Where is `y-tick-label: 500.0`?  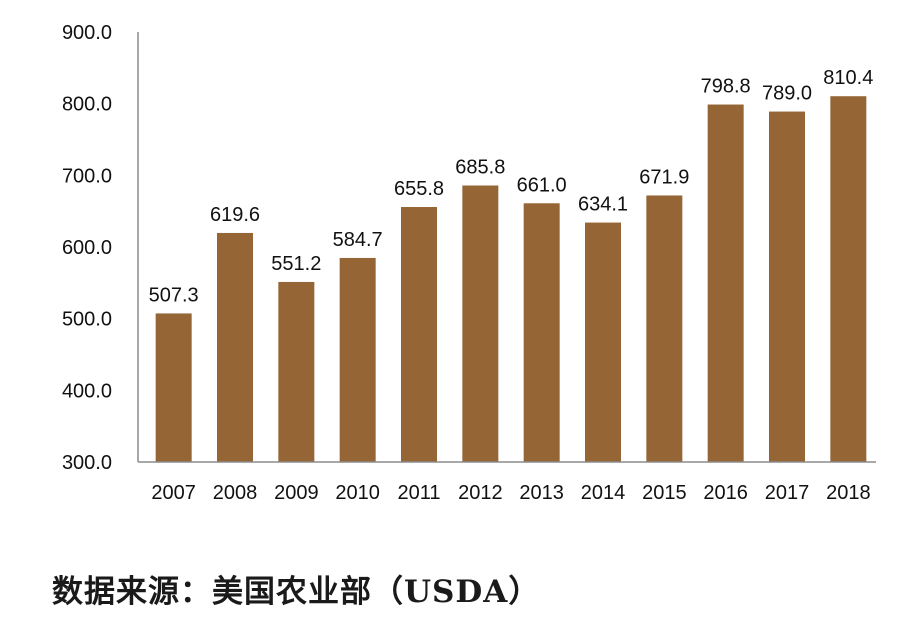
y-tick-label: 500.0 is located at coordinates (87, 320).